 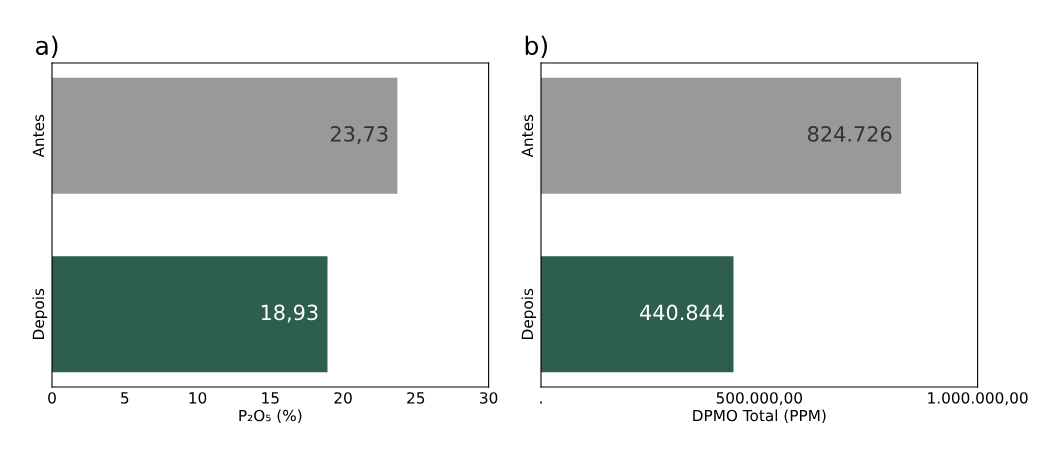 I want to click on x-tick-label: 0, so click(x=52, y=398).